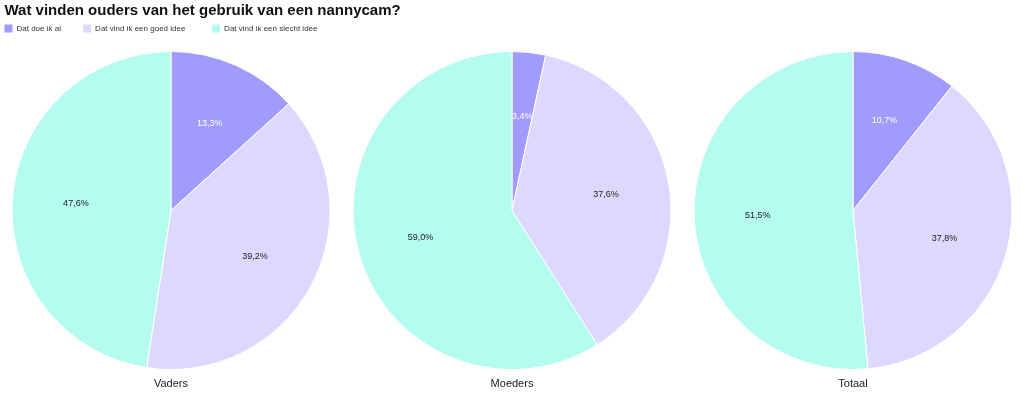 The height and width of the screenshot is (402, 1024). Describe the element at coordinates (853, 382) in the screenshot. I see `text: Totaal` at that location.